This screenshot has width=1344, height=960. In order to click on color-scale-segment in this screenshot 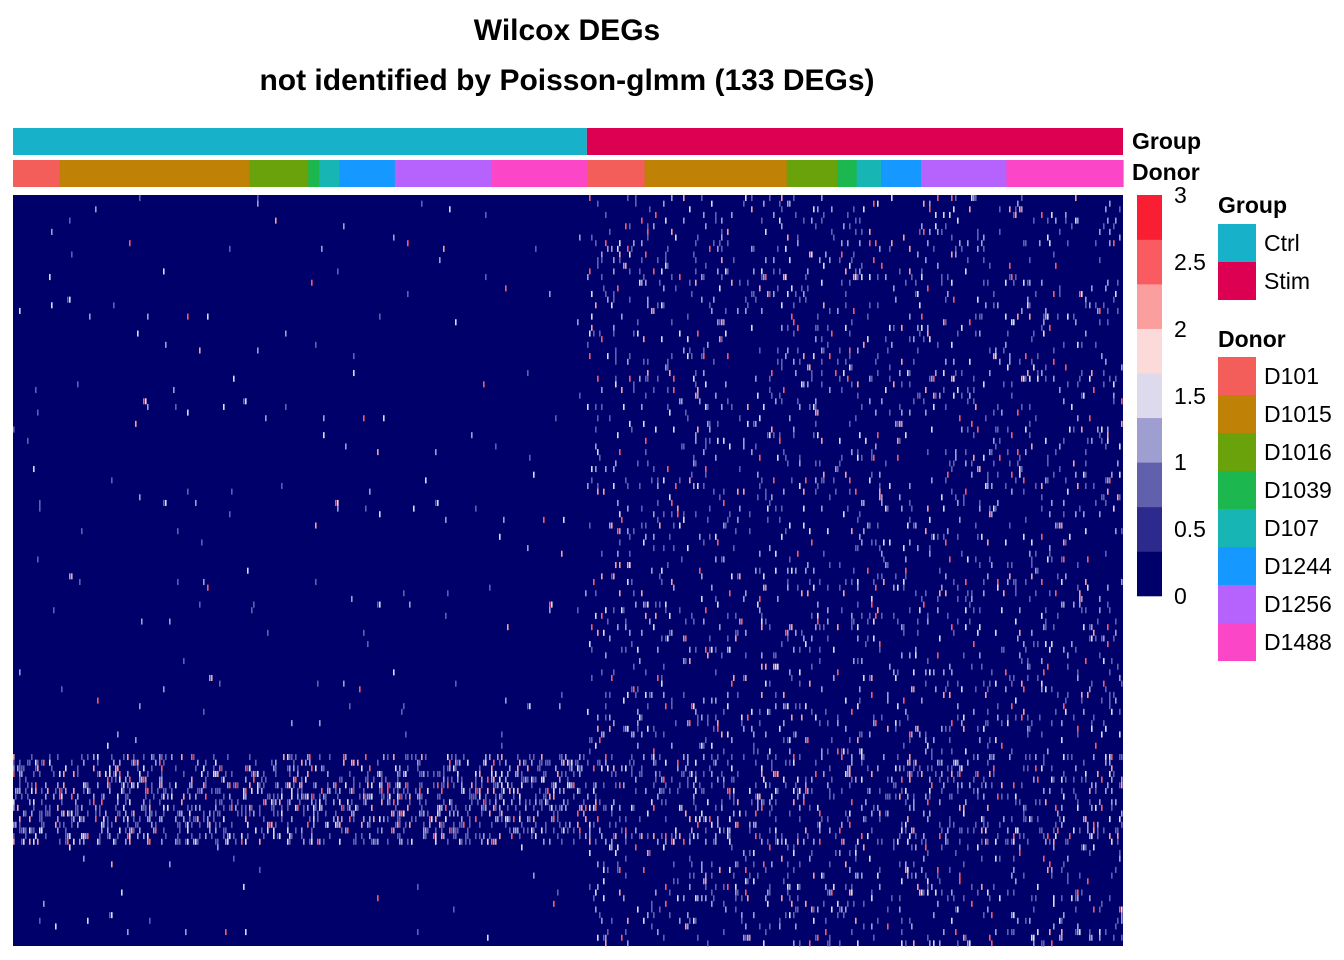, I will do `click(1149, 440)`.